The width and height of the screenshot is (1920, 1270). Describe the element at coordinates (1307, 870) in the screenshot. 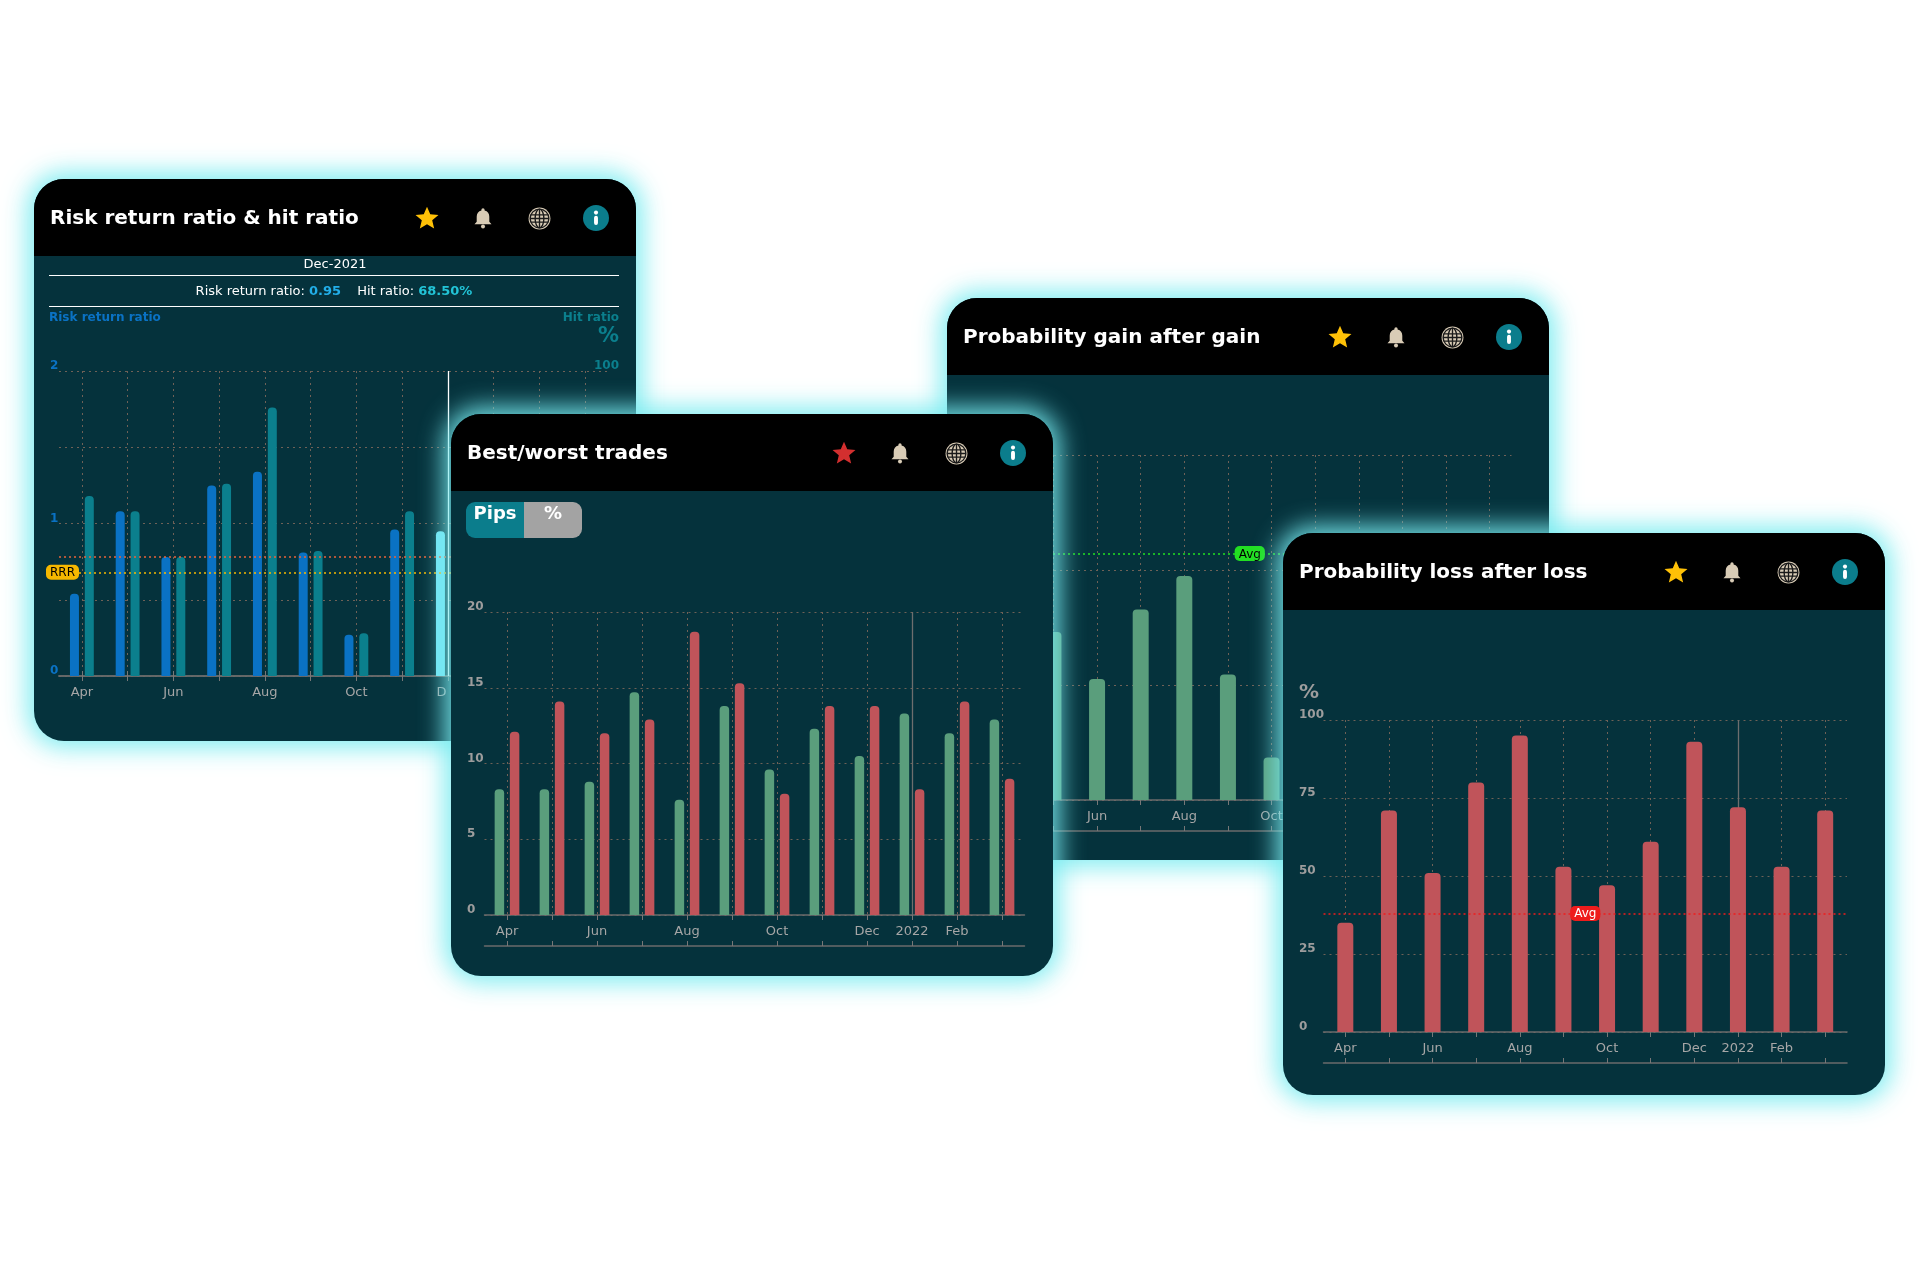

I see `y-tick-label: 50` at that location.